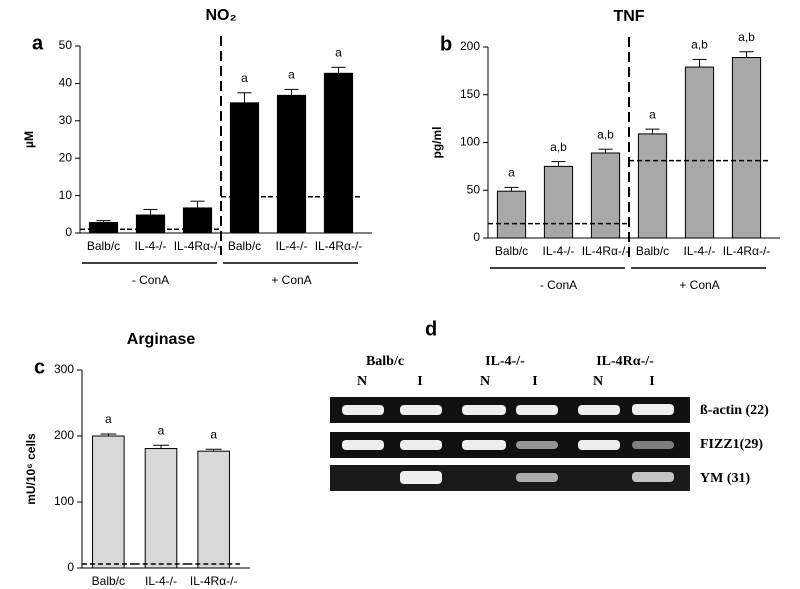 Image resolution: width=800 pixels, height=589 pixels. Describe the element at coordinates (625, 361) in the screenshot. I see `gel-group: IL-4Rα-/-` at that location.